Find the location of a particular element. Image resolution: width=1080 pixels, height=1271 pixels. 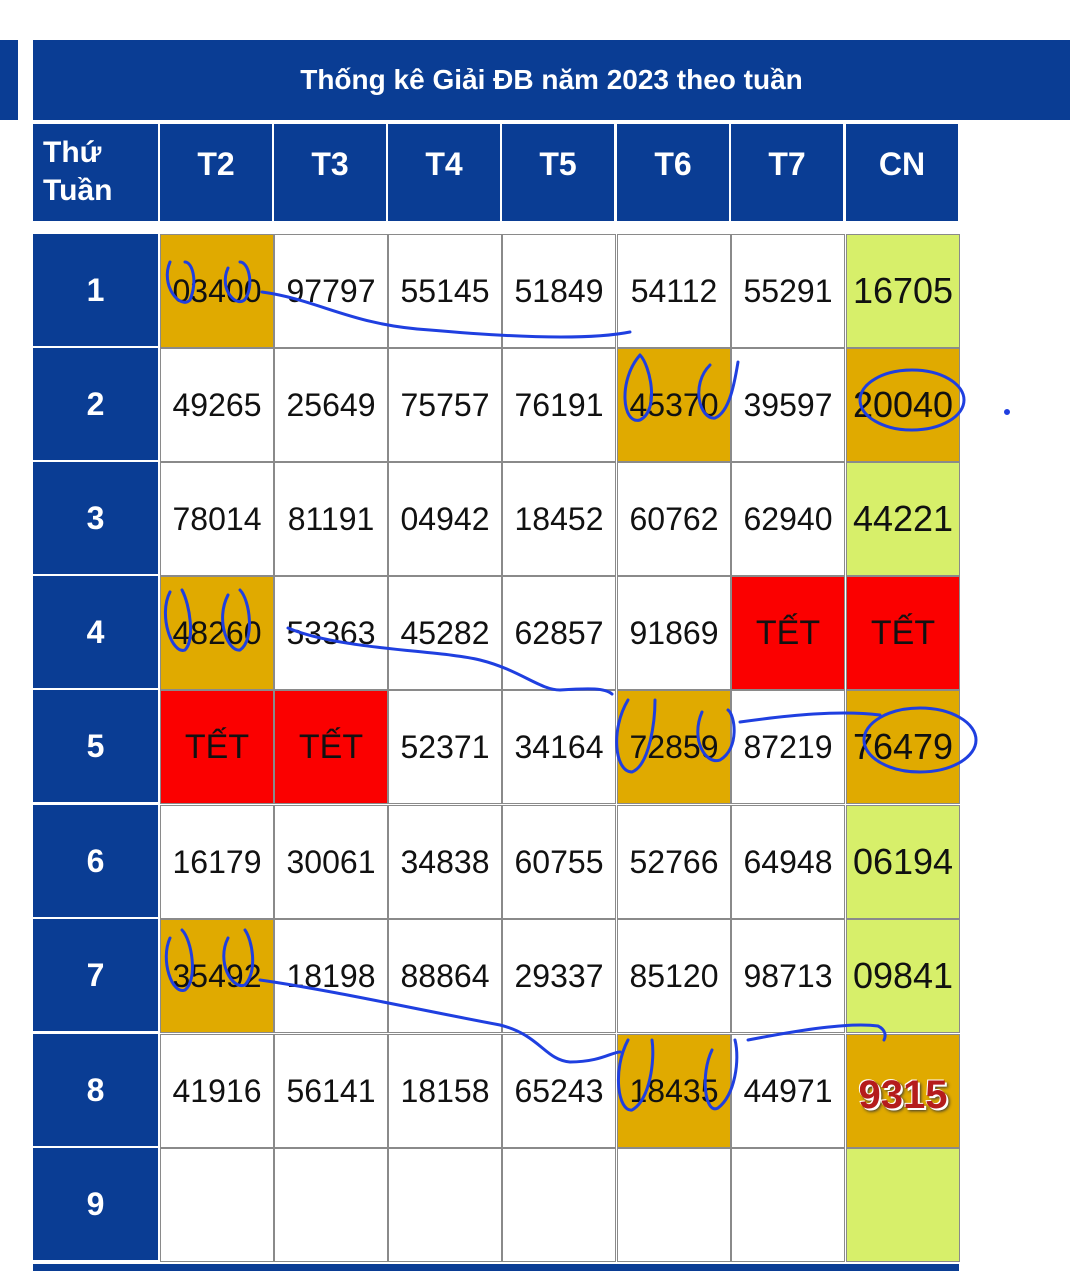

result-cell: 72859 is located at coordinates (674, 747).